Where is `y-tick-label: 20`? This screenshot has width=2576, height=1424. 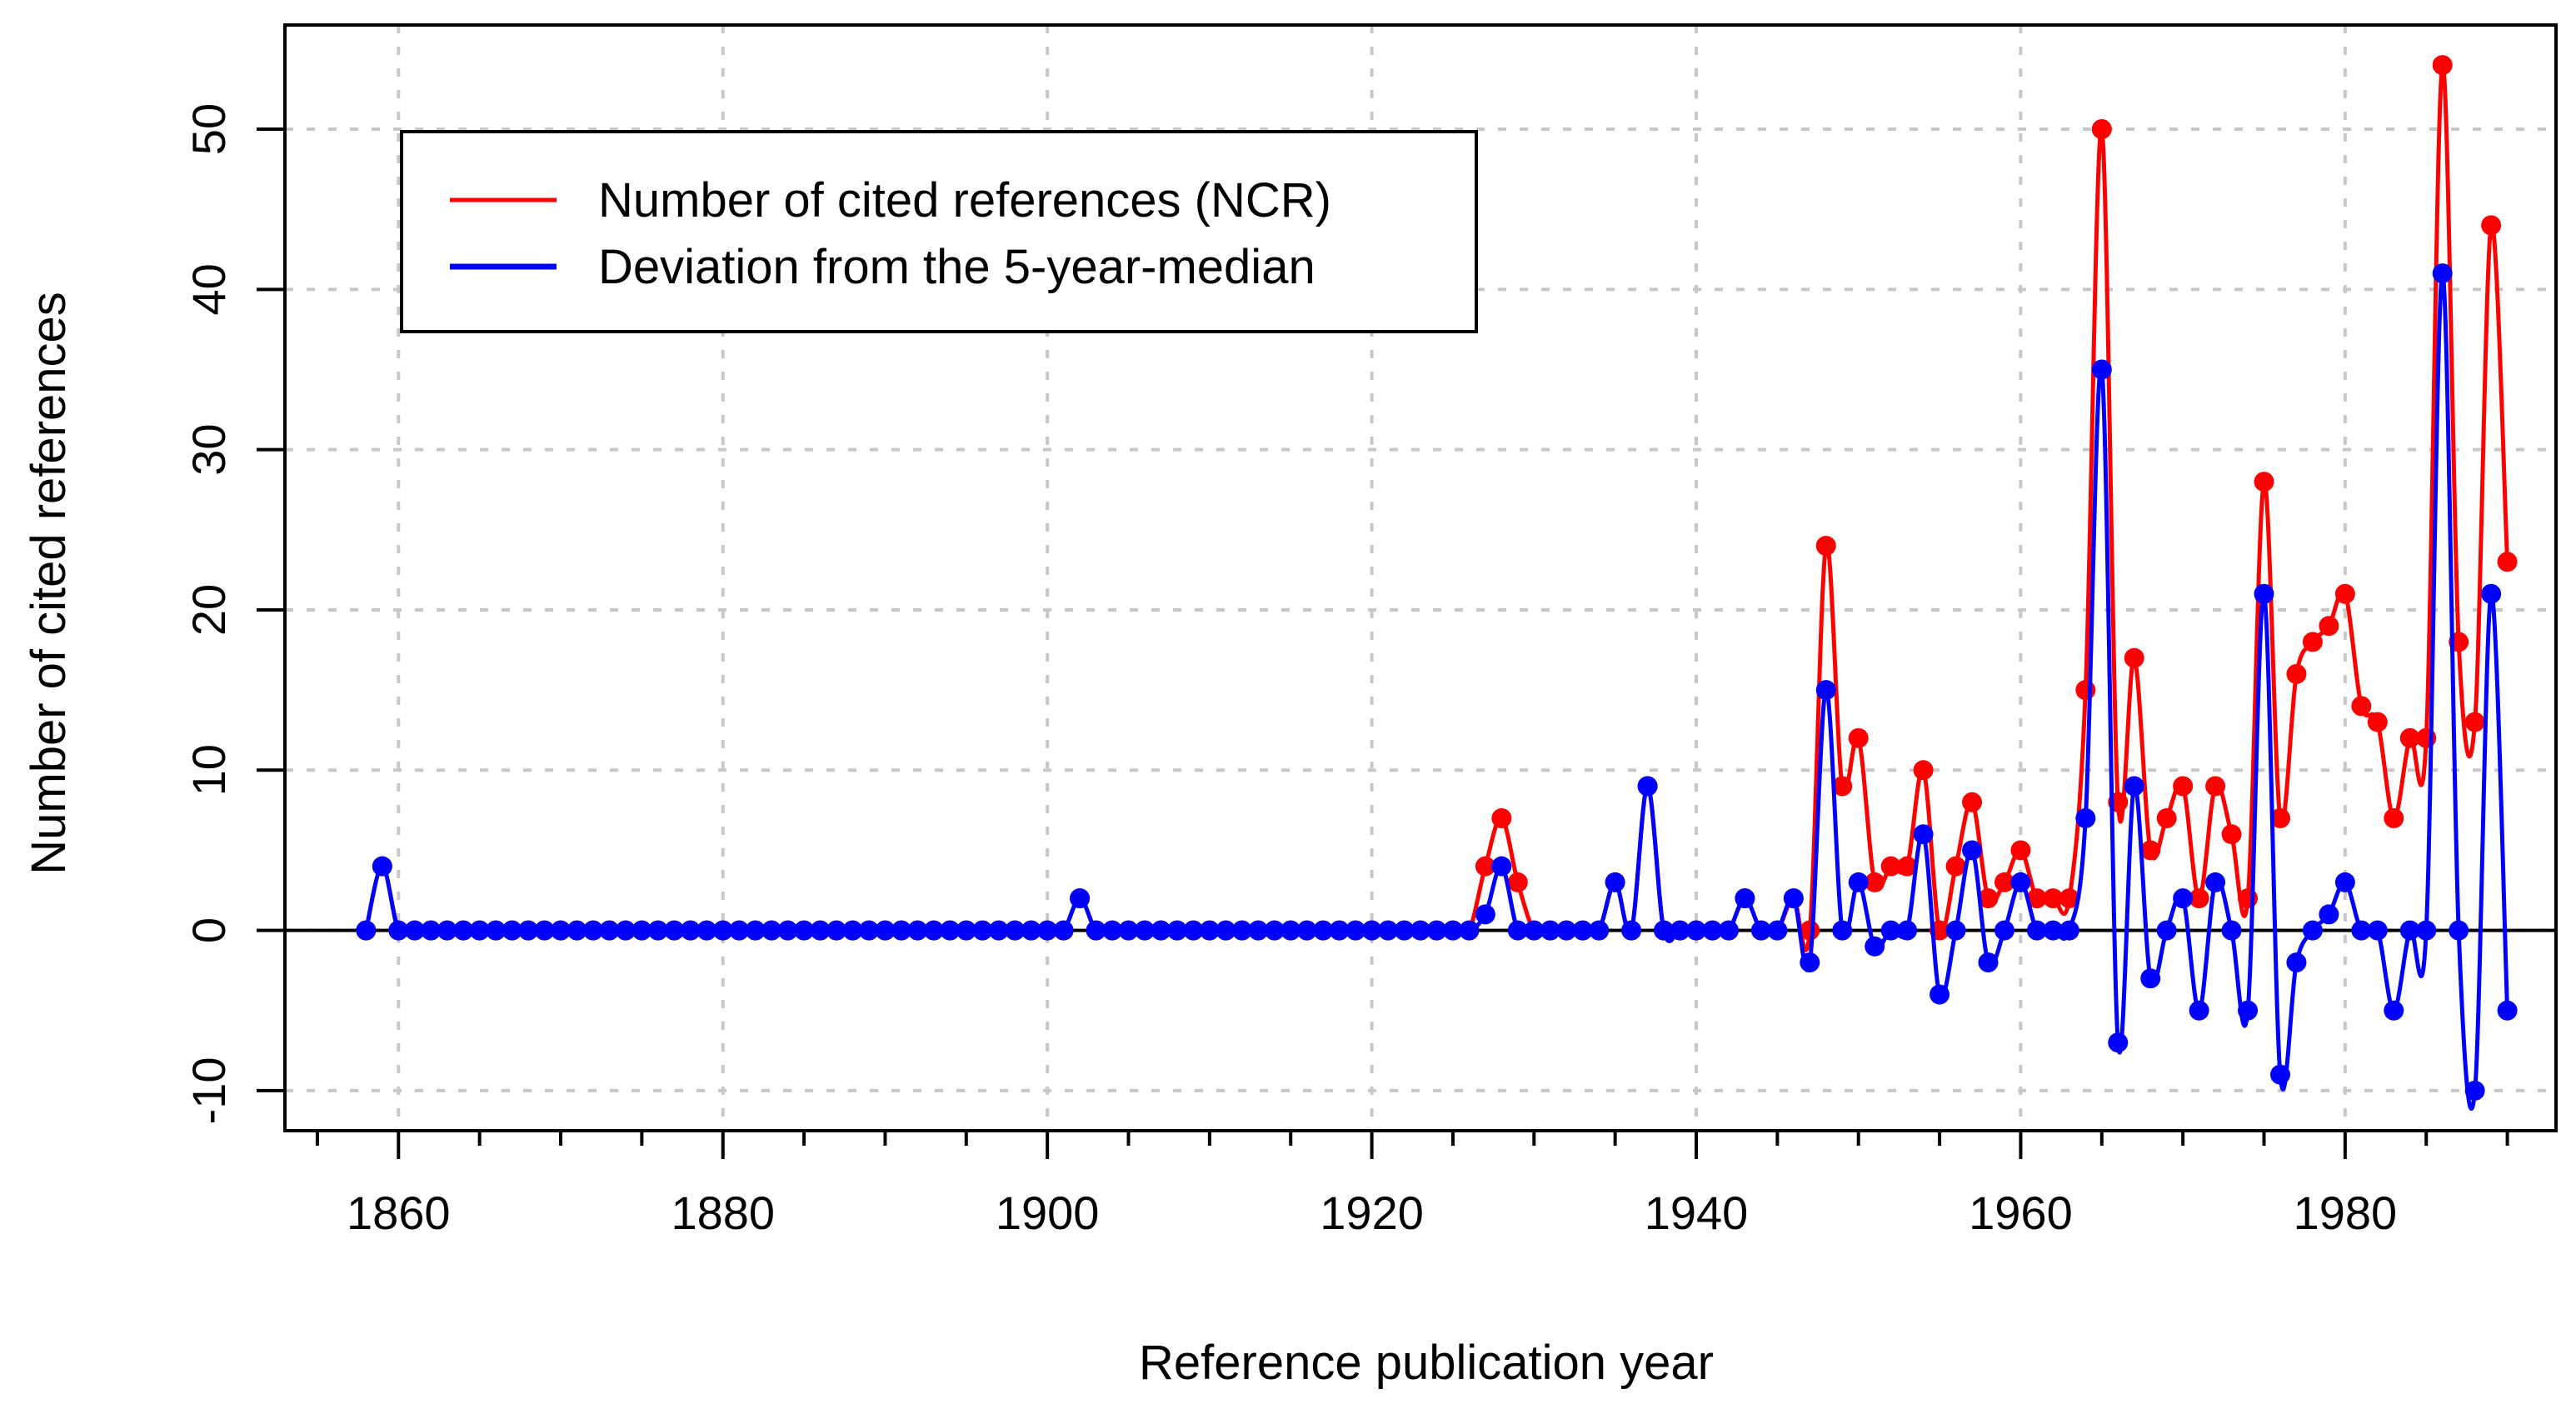
y-tick-label: 20 is located at coordinates (208, 610).